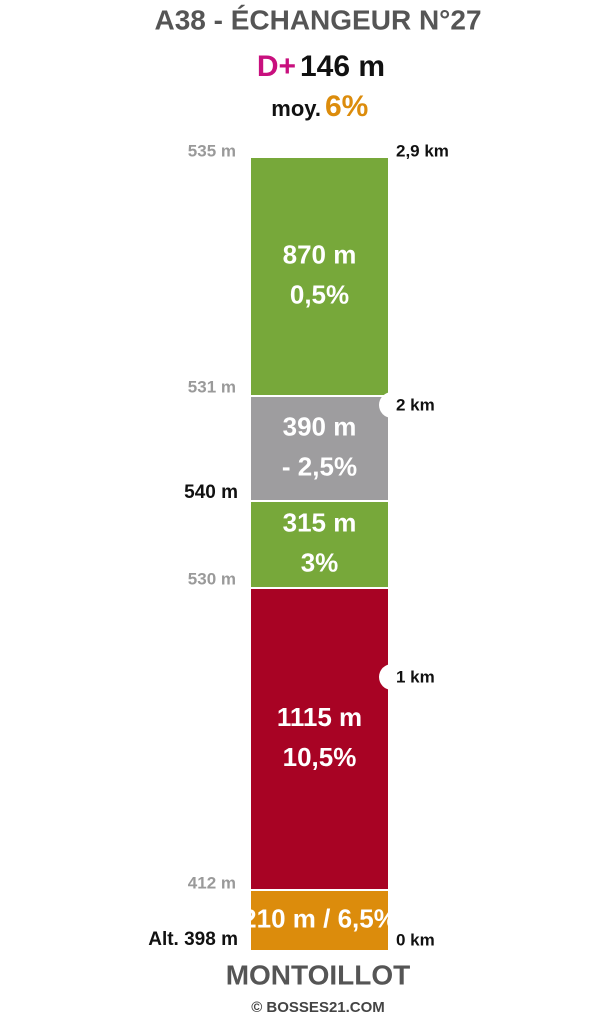  Describe the element at coordinates (320, 254) in the screenshot. I see `segment-label: 870 m` at that location.